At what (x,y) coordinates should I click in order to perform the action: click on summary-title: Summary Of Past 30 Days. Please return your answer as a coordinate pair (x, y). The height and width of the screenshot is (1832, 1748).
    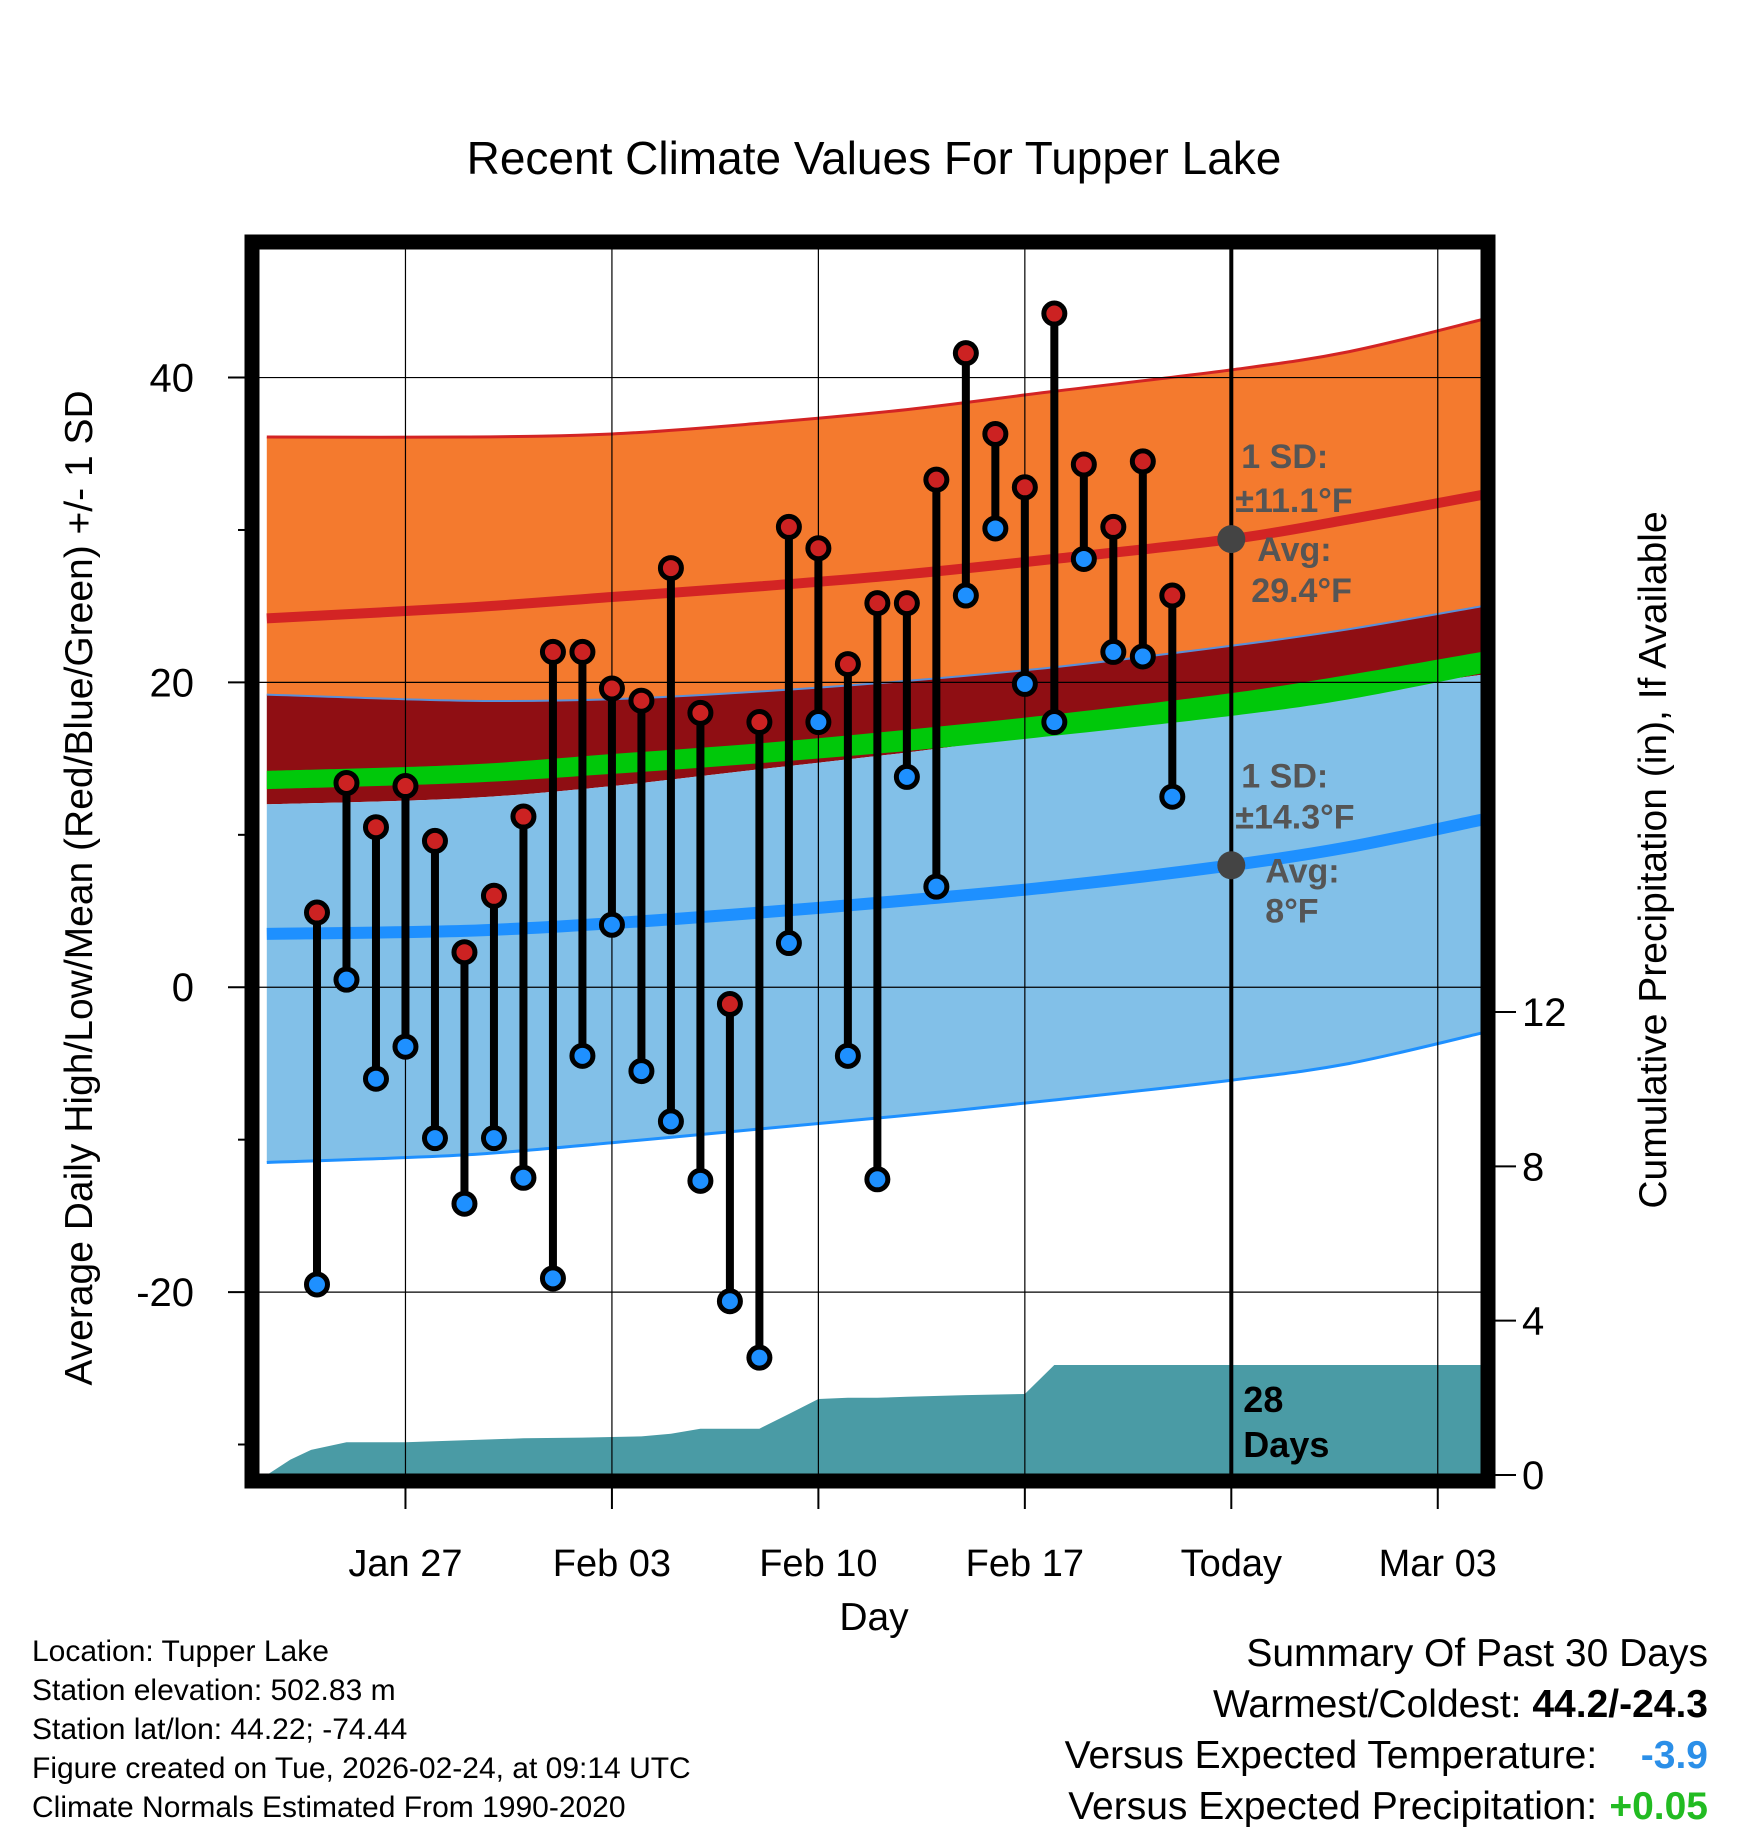
    Looking at the image, I should click on (1477, 1653).